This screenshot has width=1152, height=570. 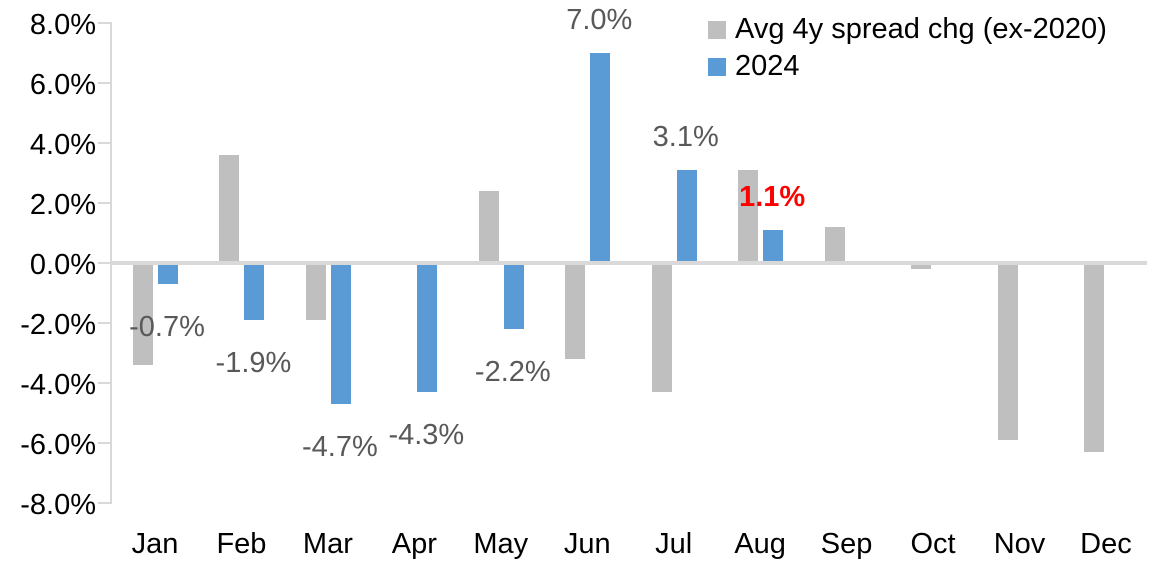 What do you see at coordinates (600, 158) in the screenshot?
I see `bar-2024-jun` at bounding box center [600, 158].